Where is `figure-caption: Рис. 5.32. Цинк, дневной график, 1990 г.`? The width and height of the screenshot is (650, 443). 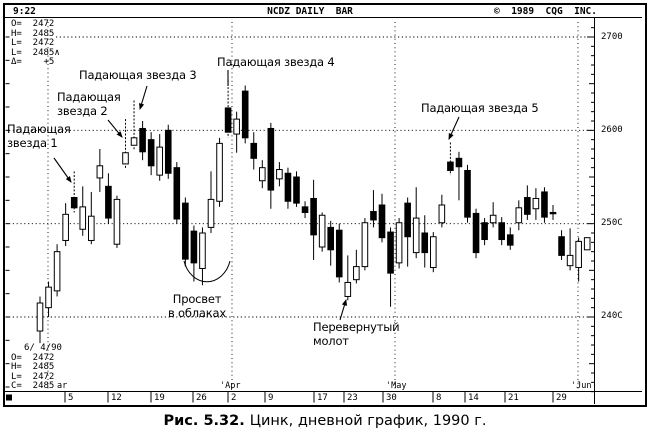 figure-caption: Рис. 5.32. Цинк, дневной график, 1990 г. is located at coordinates (325, 421).